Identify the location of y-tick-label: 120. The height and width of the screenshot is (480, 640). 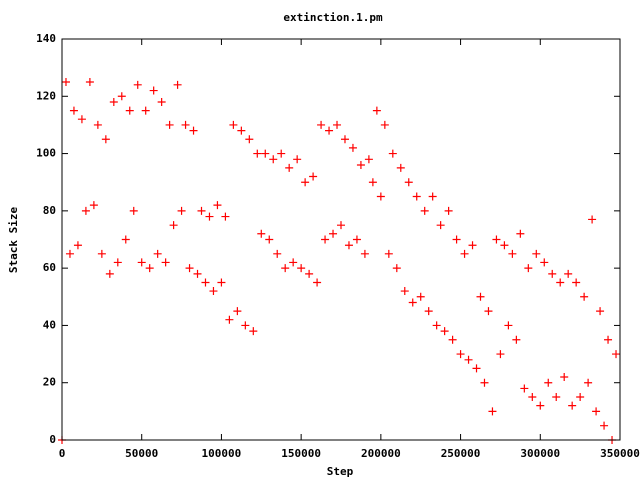
(46, 95).